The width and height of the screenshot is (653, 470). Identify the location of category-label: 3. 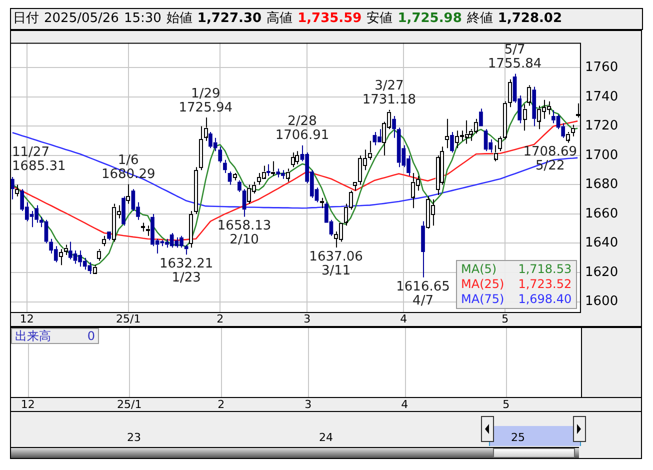
(308, 404).